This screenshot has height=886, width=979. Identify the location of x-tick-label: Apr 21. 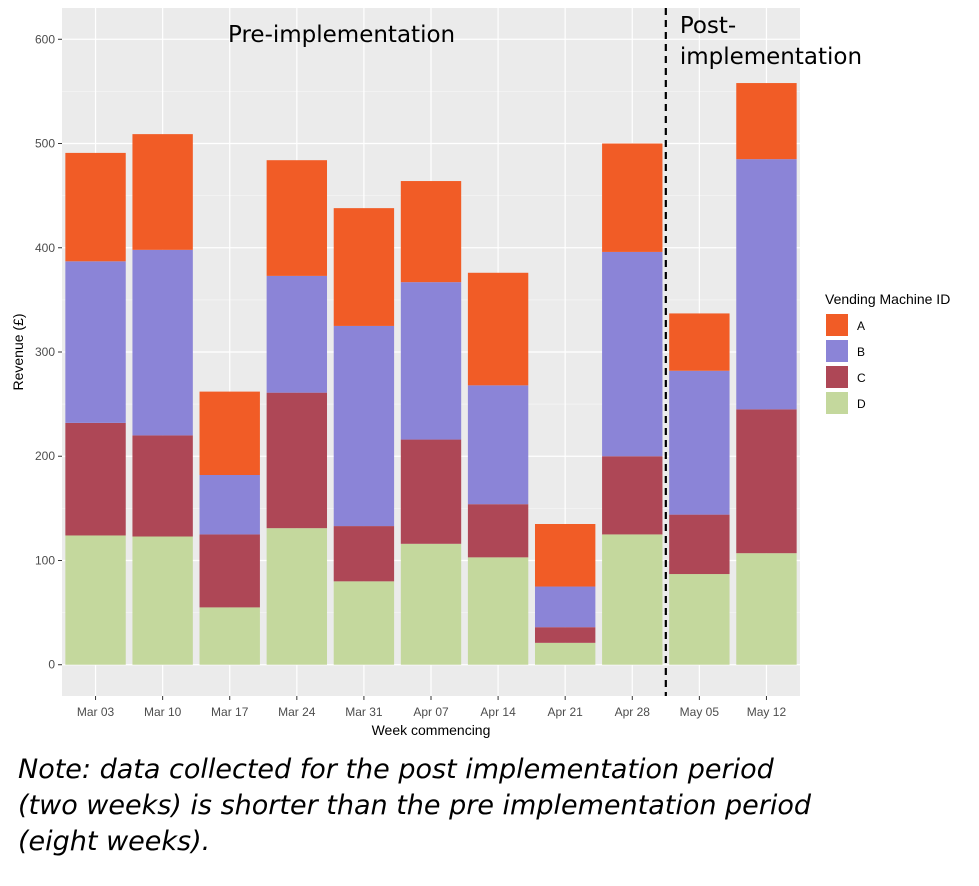
(566, 712).